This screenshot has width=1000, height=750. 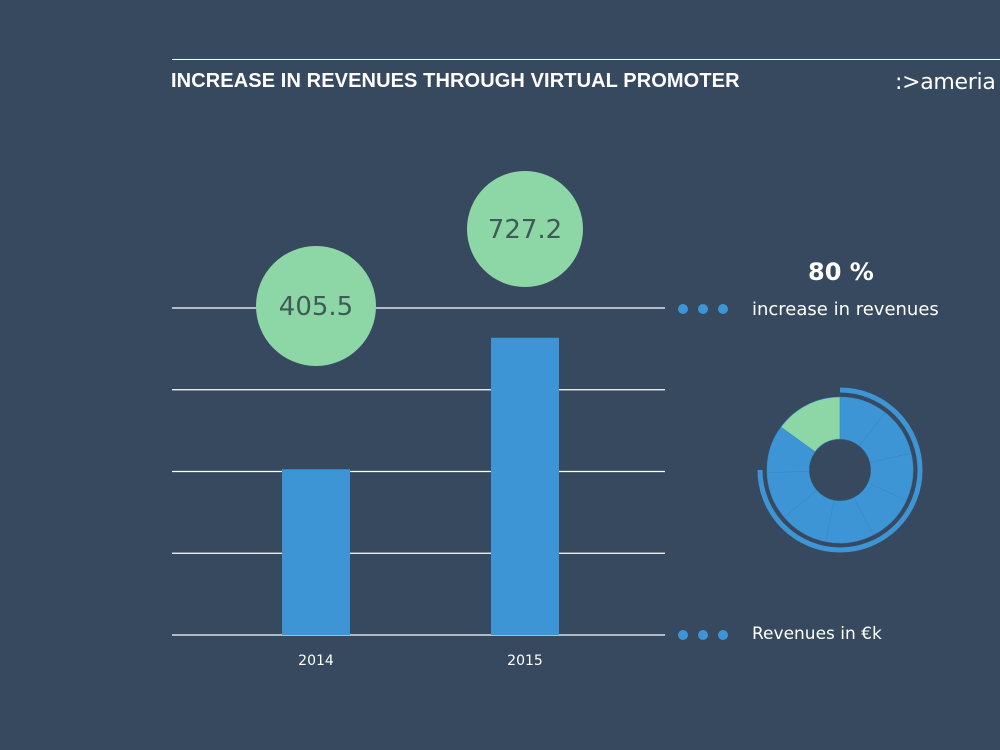 I want to click on increase-percent: 80 %, so click(x=841, y=272).